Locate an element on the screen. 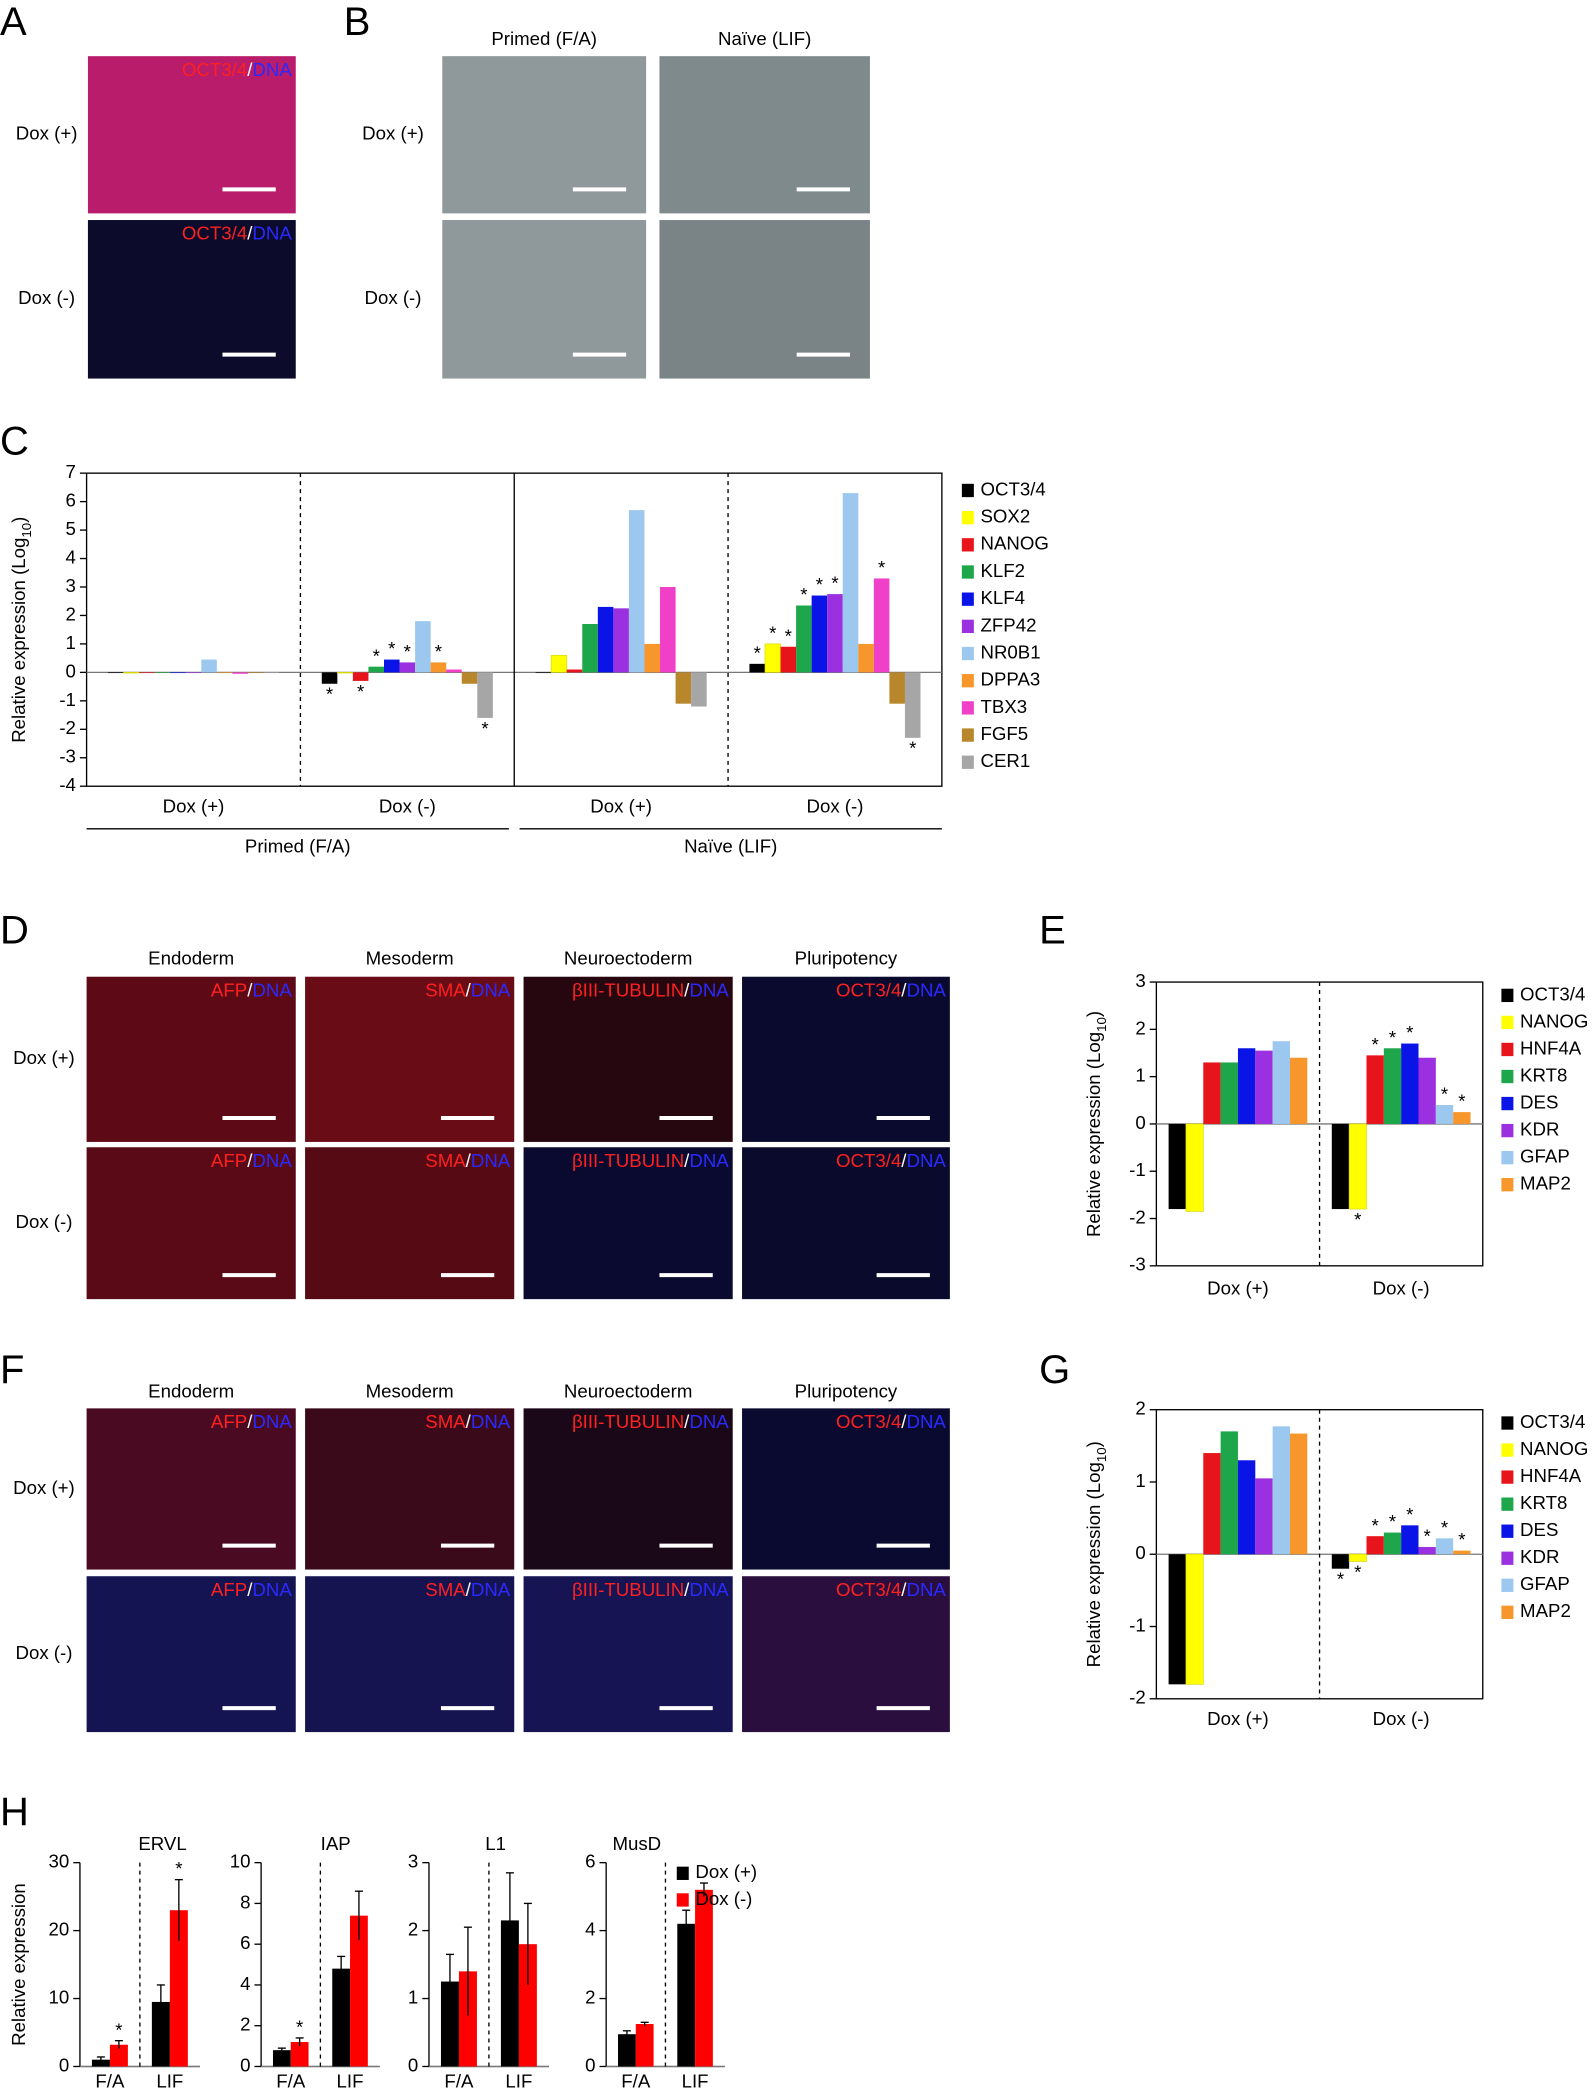 The image size is (1592, 2100). legend-label: NR0B1 is located at coordinates (1011, 651).